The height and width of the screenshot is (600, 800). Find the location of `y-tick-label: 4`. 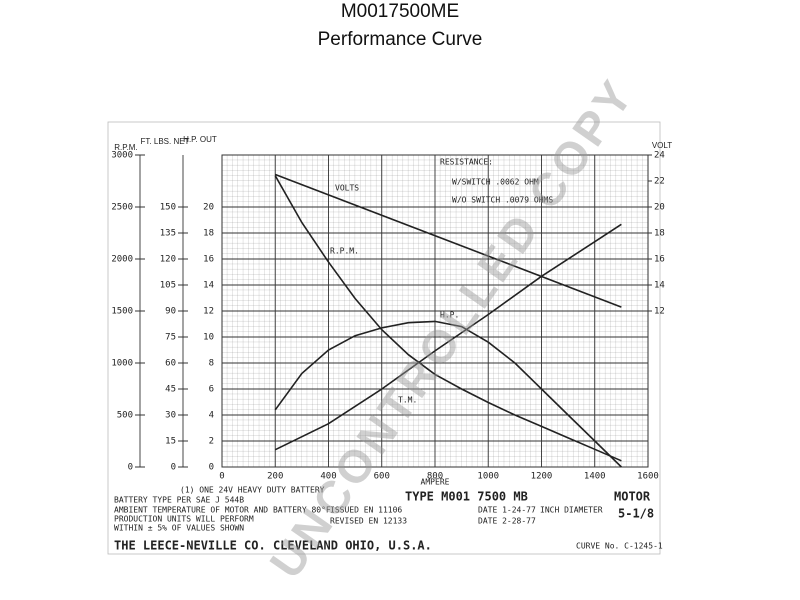

y-tick-label: 4 is located at coordinates (211, 416).